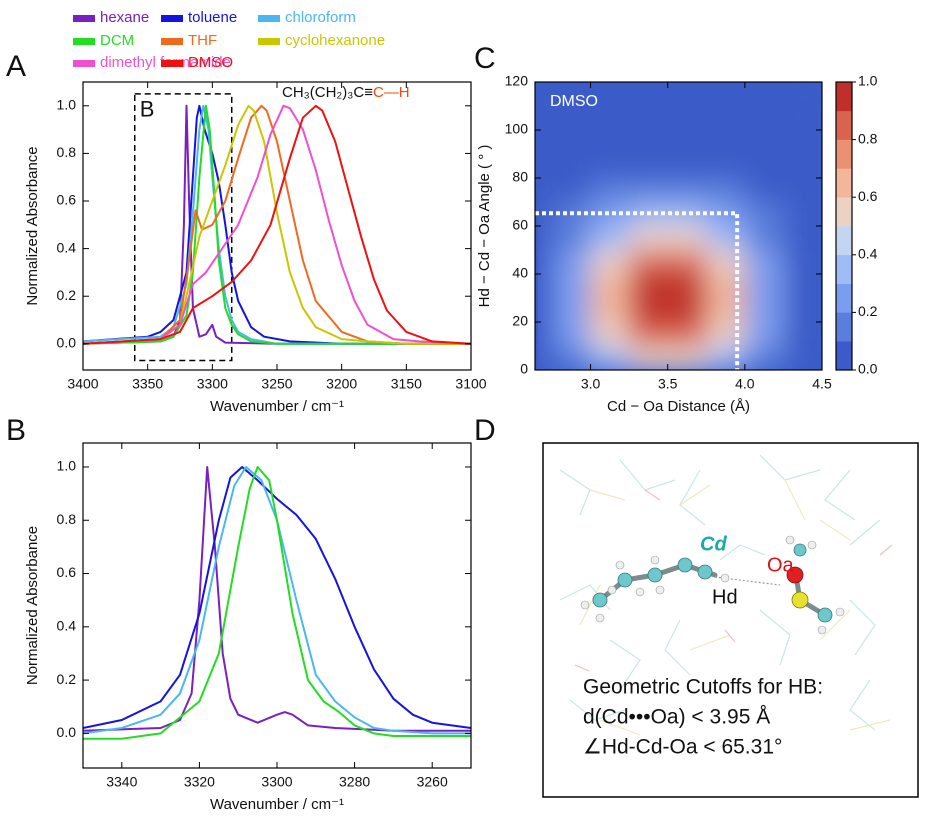  Describe the element at coordinates (16, 430) in the screenshot. I see `panel-label: B` at that location.